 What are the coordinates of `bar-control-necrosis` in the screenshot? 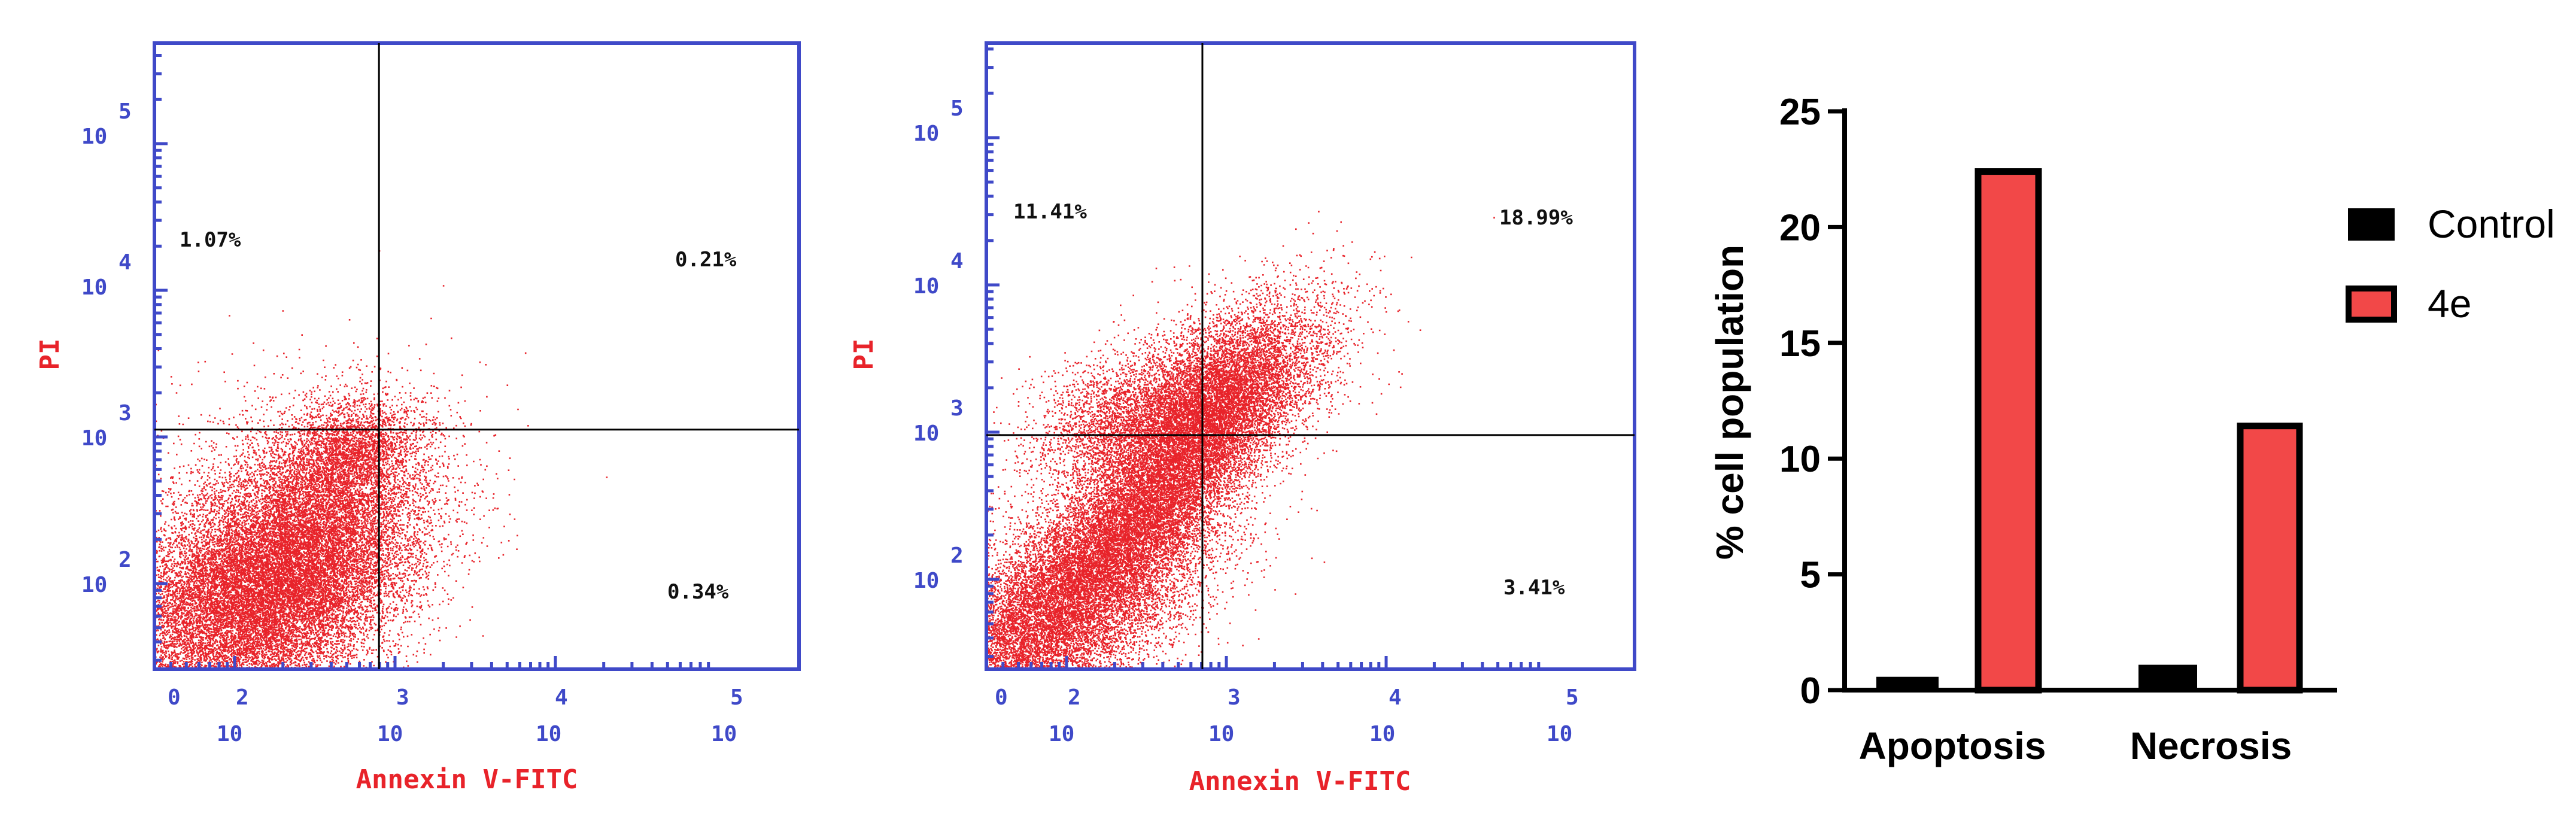 It's located at (2168, 678).